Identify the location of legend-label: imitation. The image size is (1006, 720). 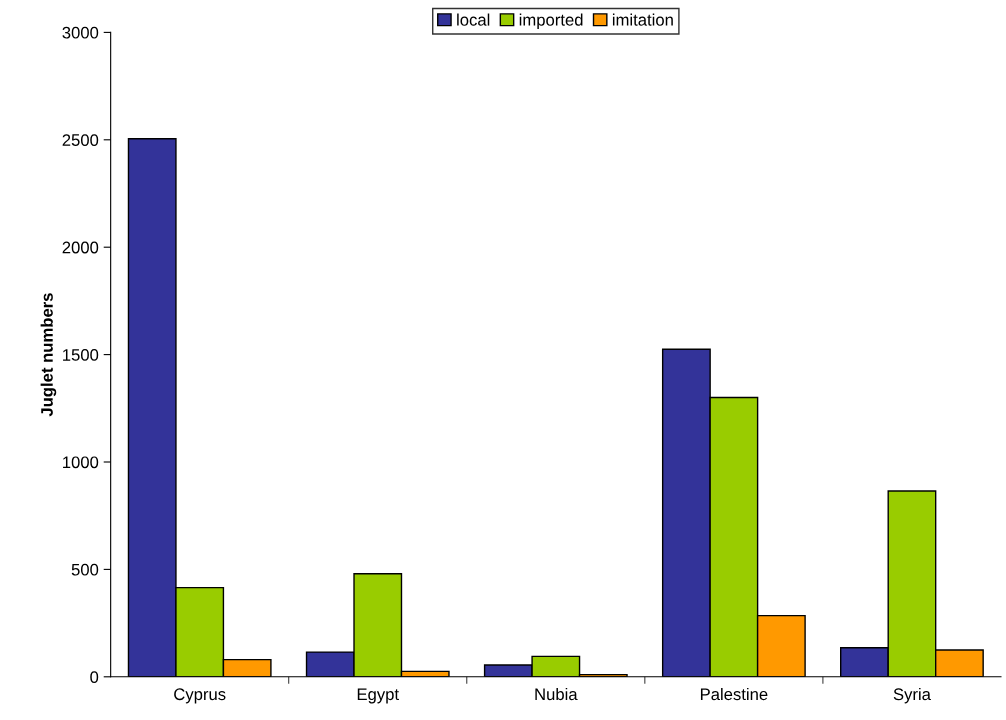
(642, 19).